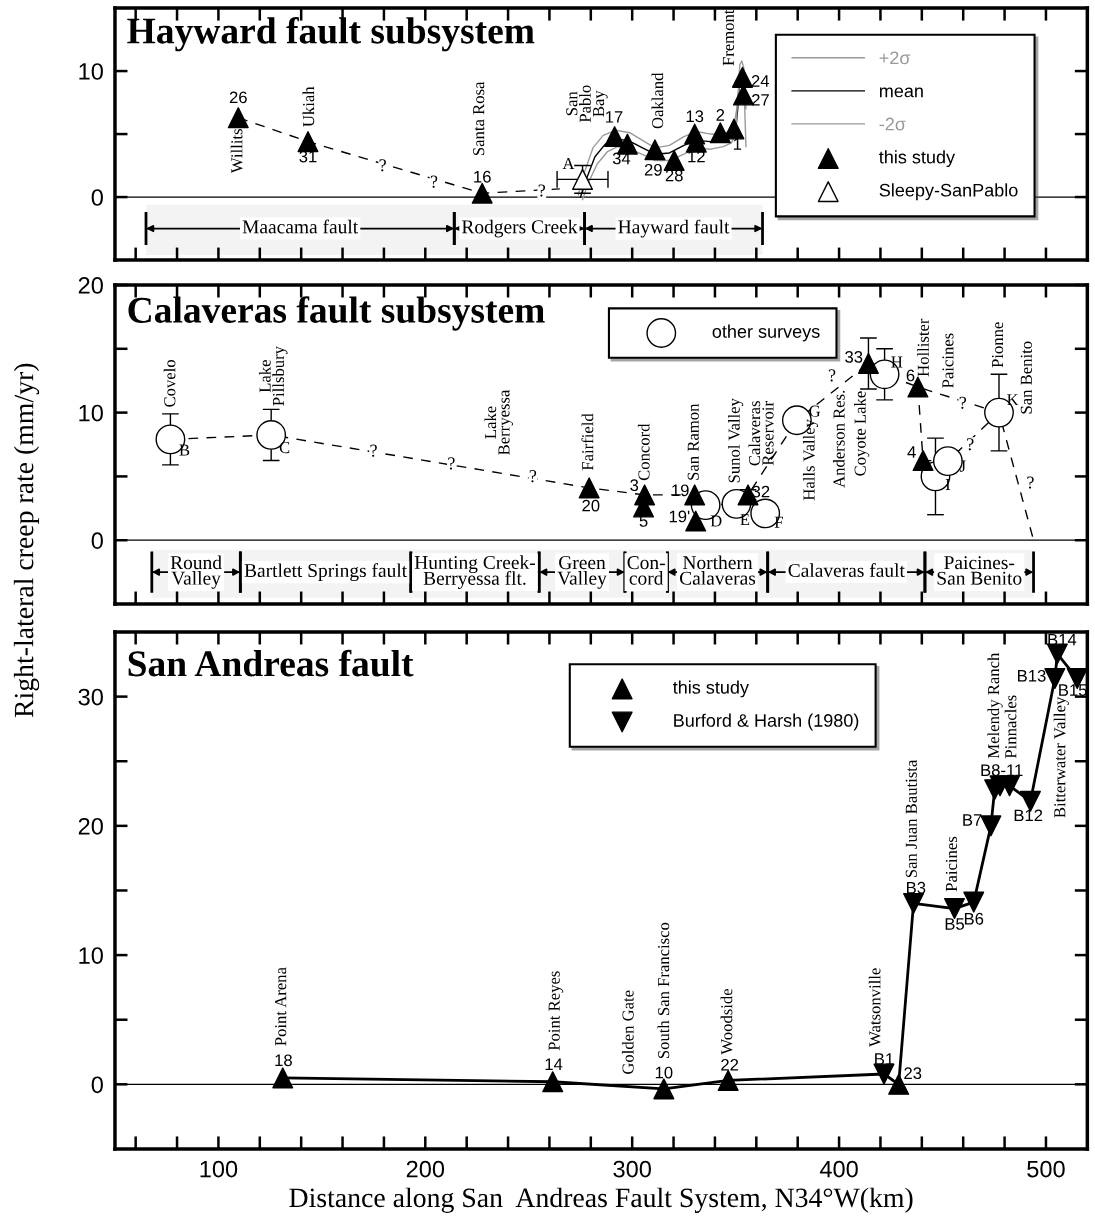  Describe the element at coordinates (810, 460) in the screenshot. I see `annotation: Halls Valley` at that location.